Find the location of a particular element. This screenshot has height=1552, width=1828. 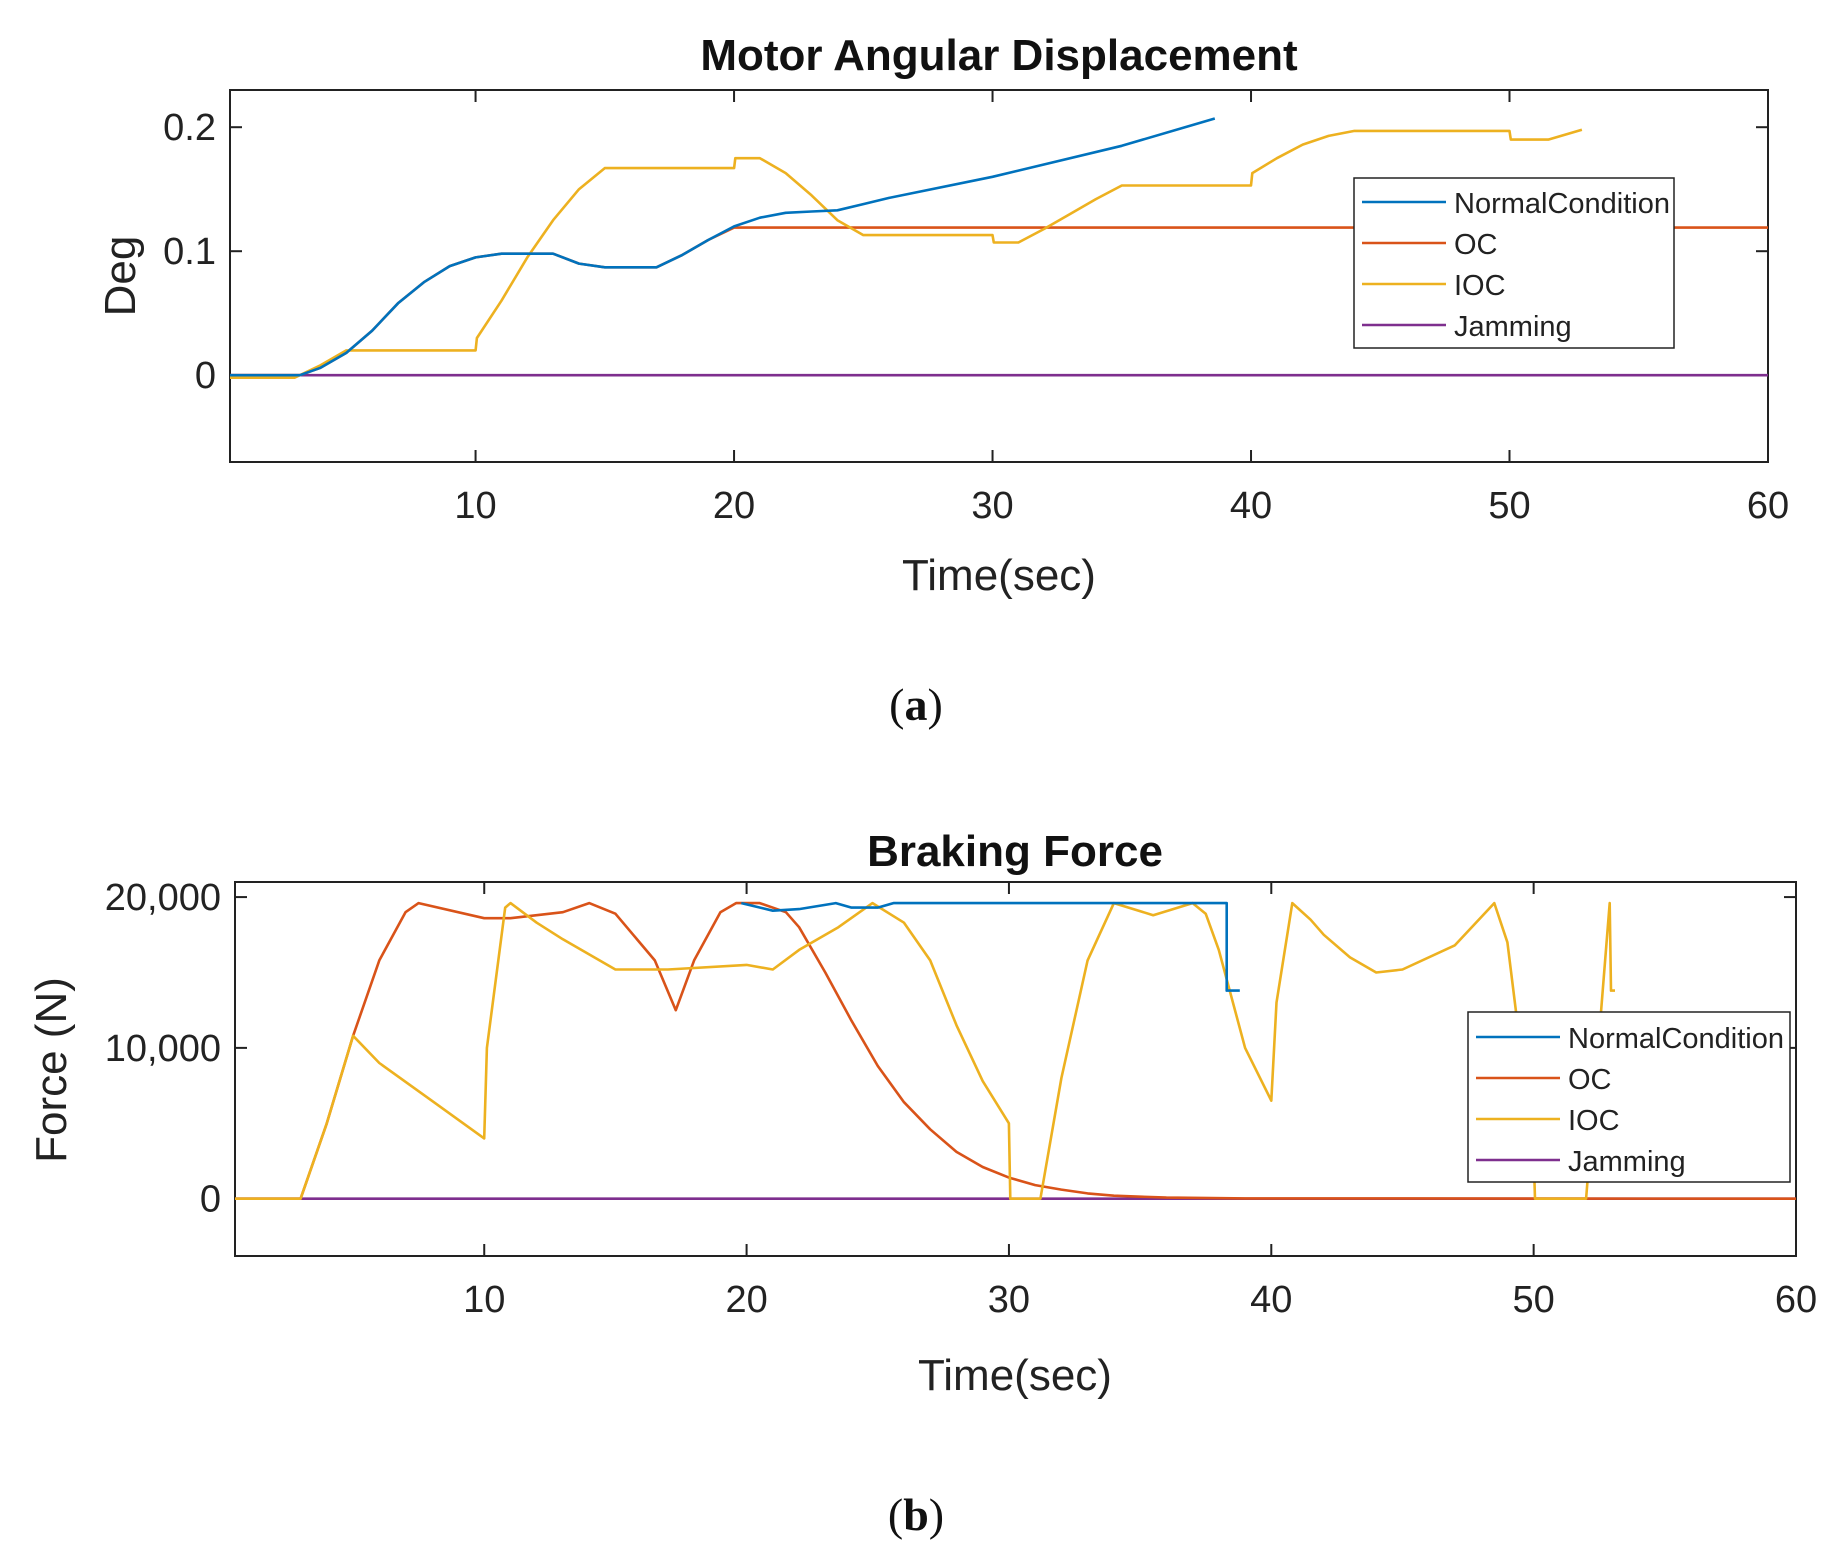

chart-a-xtick-label: 20 is located at coordinates (734, 506).